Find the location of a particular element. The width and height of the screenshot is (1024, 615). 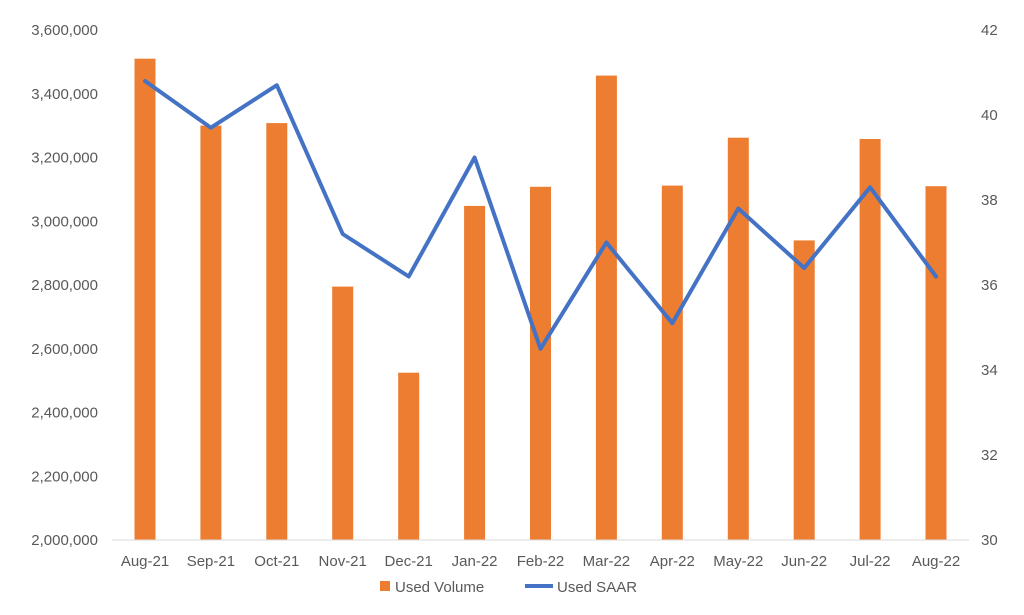

left-tick-label: 2,000,000 is located at coordinates (64, 540).